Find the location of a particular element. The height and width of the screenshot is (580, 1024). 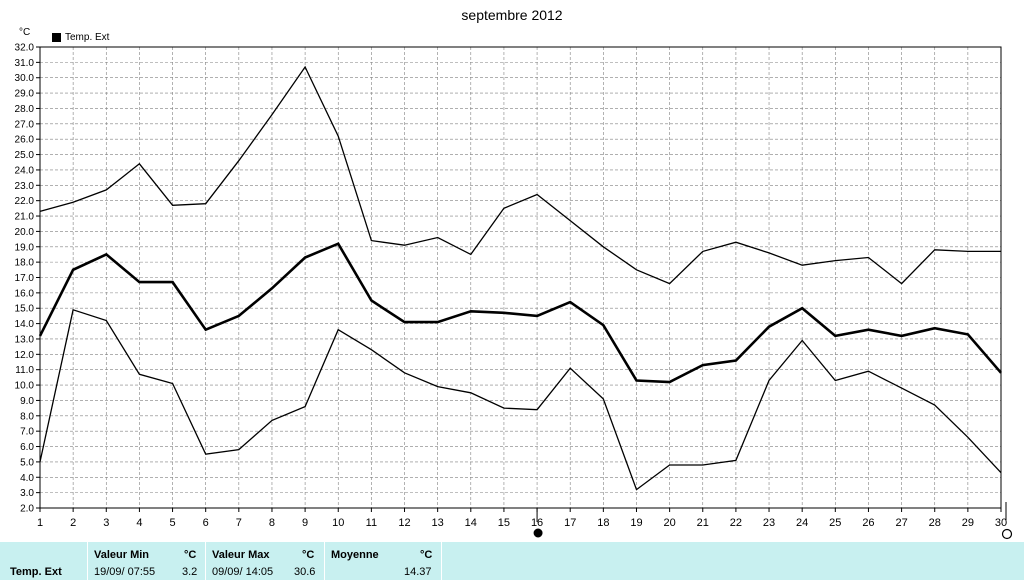

legend-label: Temp. Ext is located at coordinates (87, 37).